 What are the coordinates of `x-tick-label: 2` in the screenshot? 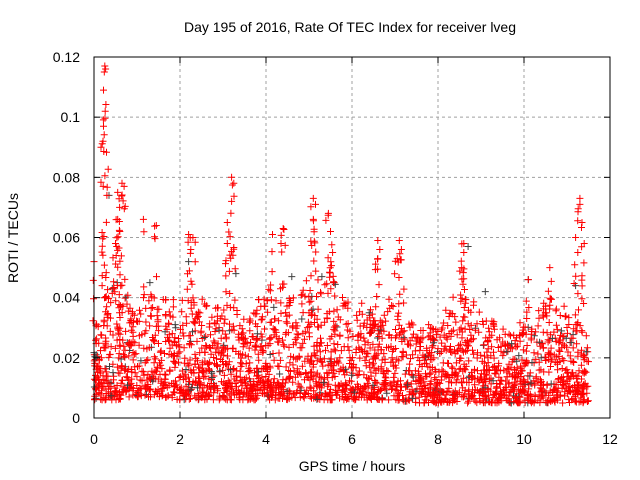 It's located at (180, 439).